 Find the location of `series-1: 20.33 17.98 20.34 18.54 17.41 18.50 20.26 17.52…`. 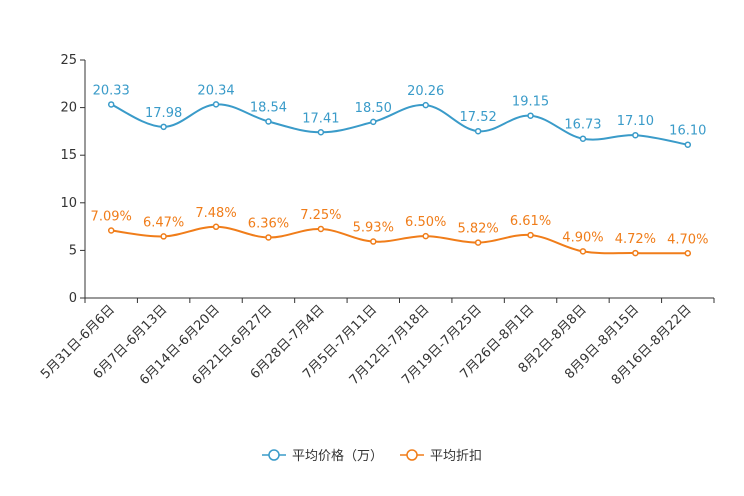

series-1: 20.33 17.98 20.34 18.54 17.41 18.50 20.26 17.52… is located at coordinates (399, 115).